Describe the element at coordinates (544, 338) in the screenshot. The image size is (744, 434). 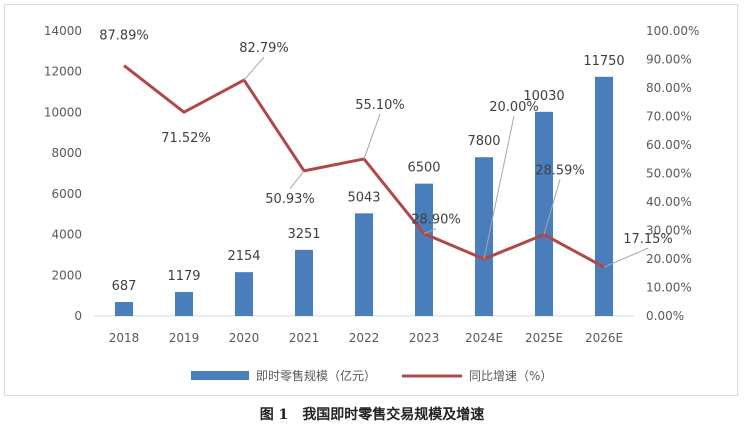
I see `x-tick-label: 2025E` at that location.